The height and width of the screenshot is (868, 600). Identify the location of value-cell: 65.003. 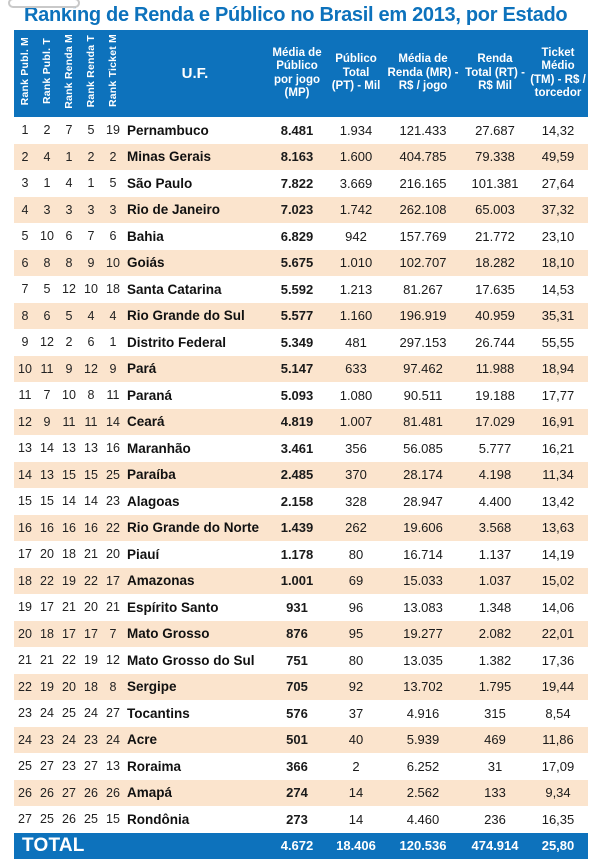
(495, 209).